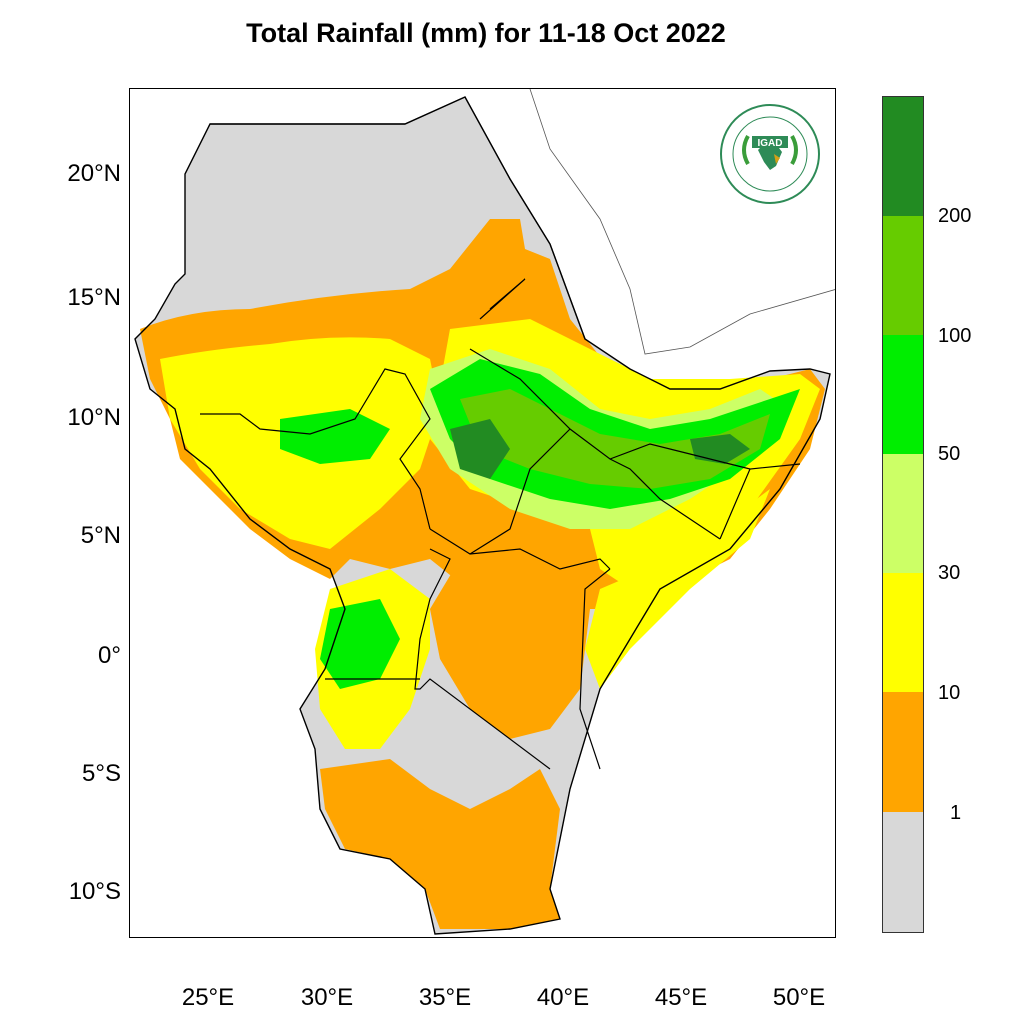 This screenshot has height=1024, width=1024. Describe the element at coordinates (903, 872) in the screenshot. I see `legend-swatch-no-rain` at that location.